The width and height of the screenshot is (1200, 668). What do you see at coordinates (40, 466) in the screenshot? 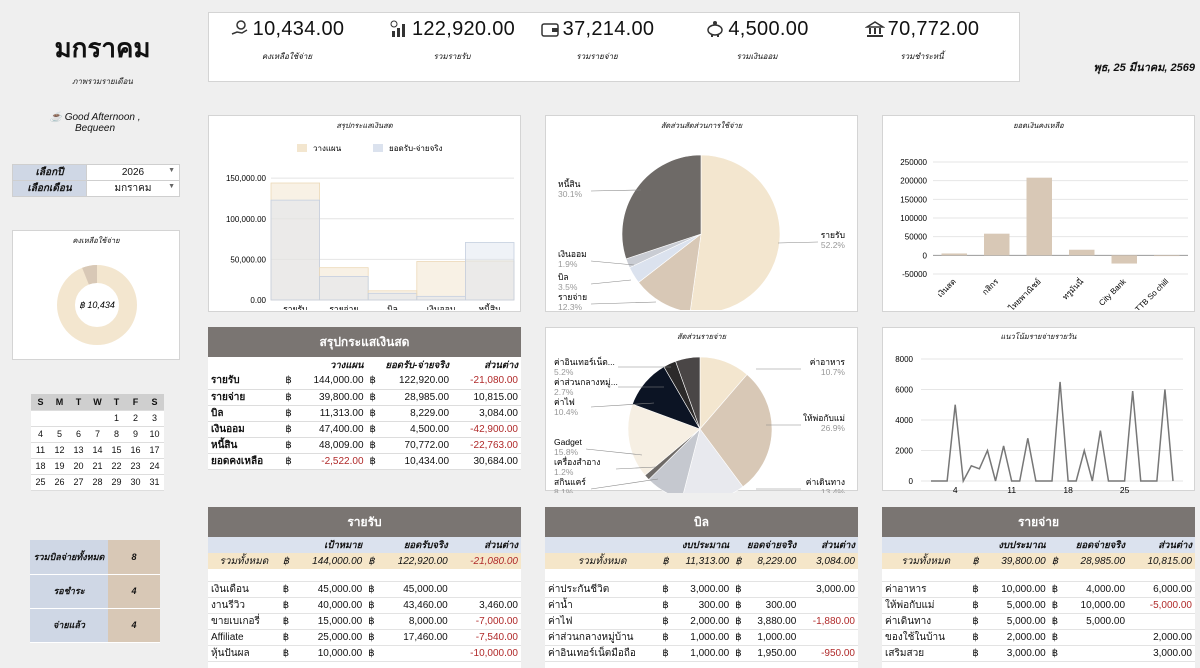
I see `calendar-day: 18` at bounding box center [40, 466].